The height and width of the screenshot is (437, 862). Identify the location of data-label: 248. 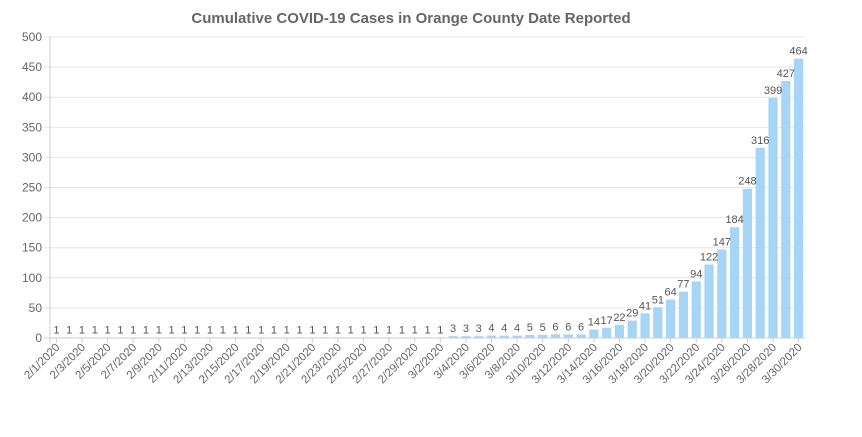
(747, 182).